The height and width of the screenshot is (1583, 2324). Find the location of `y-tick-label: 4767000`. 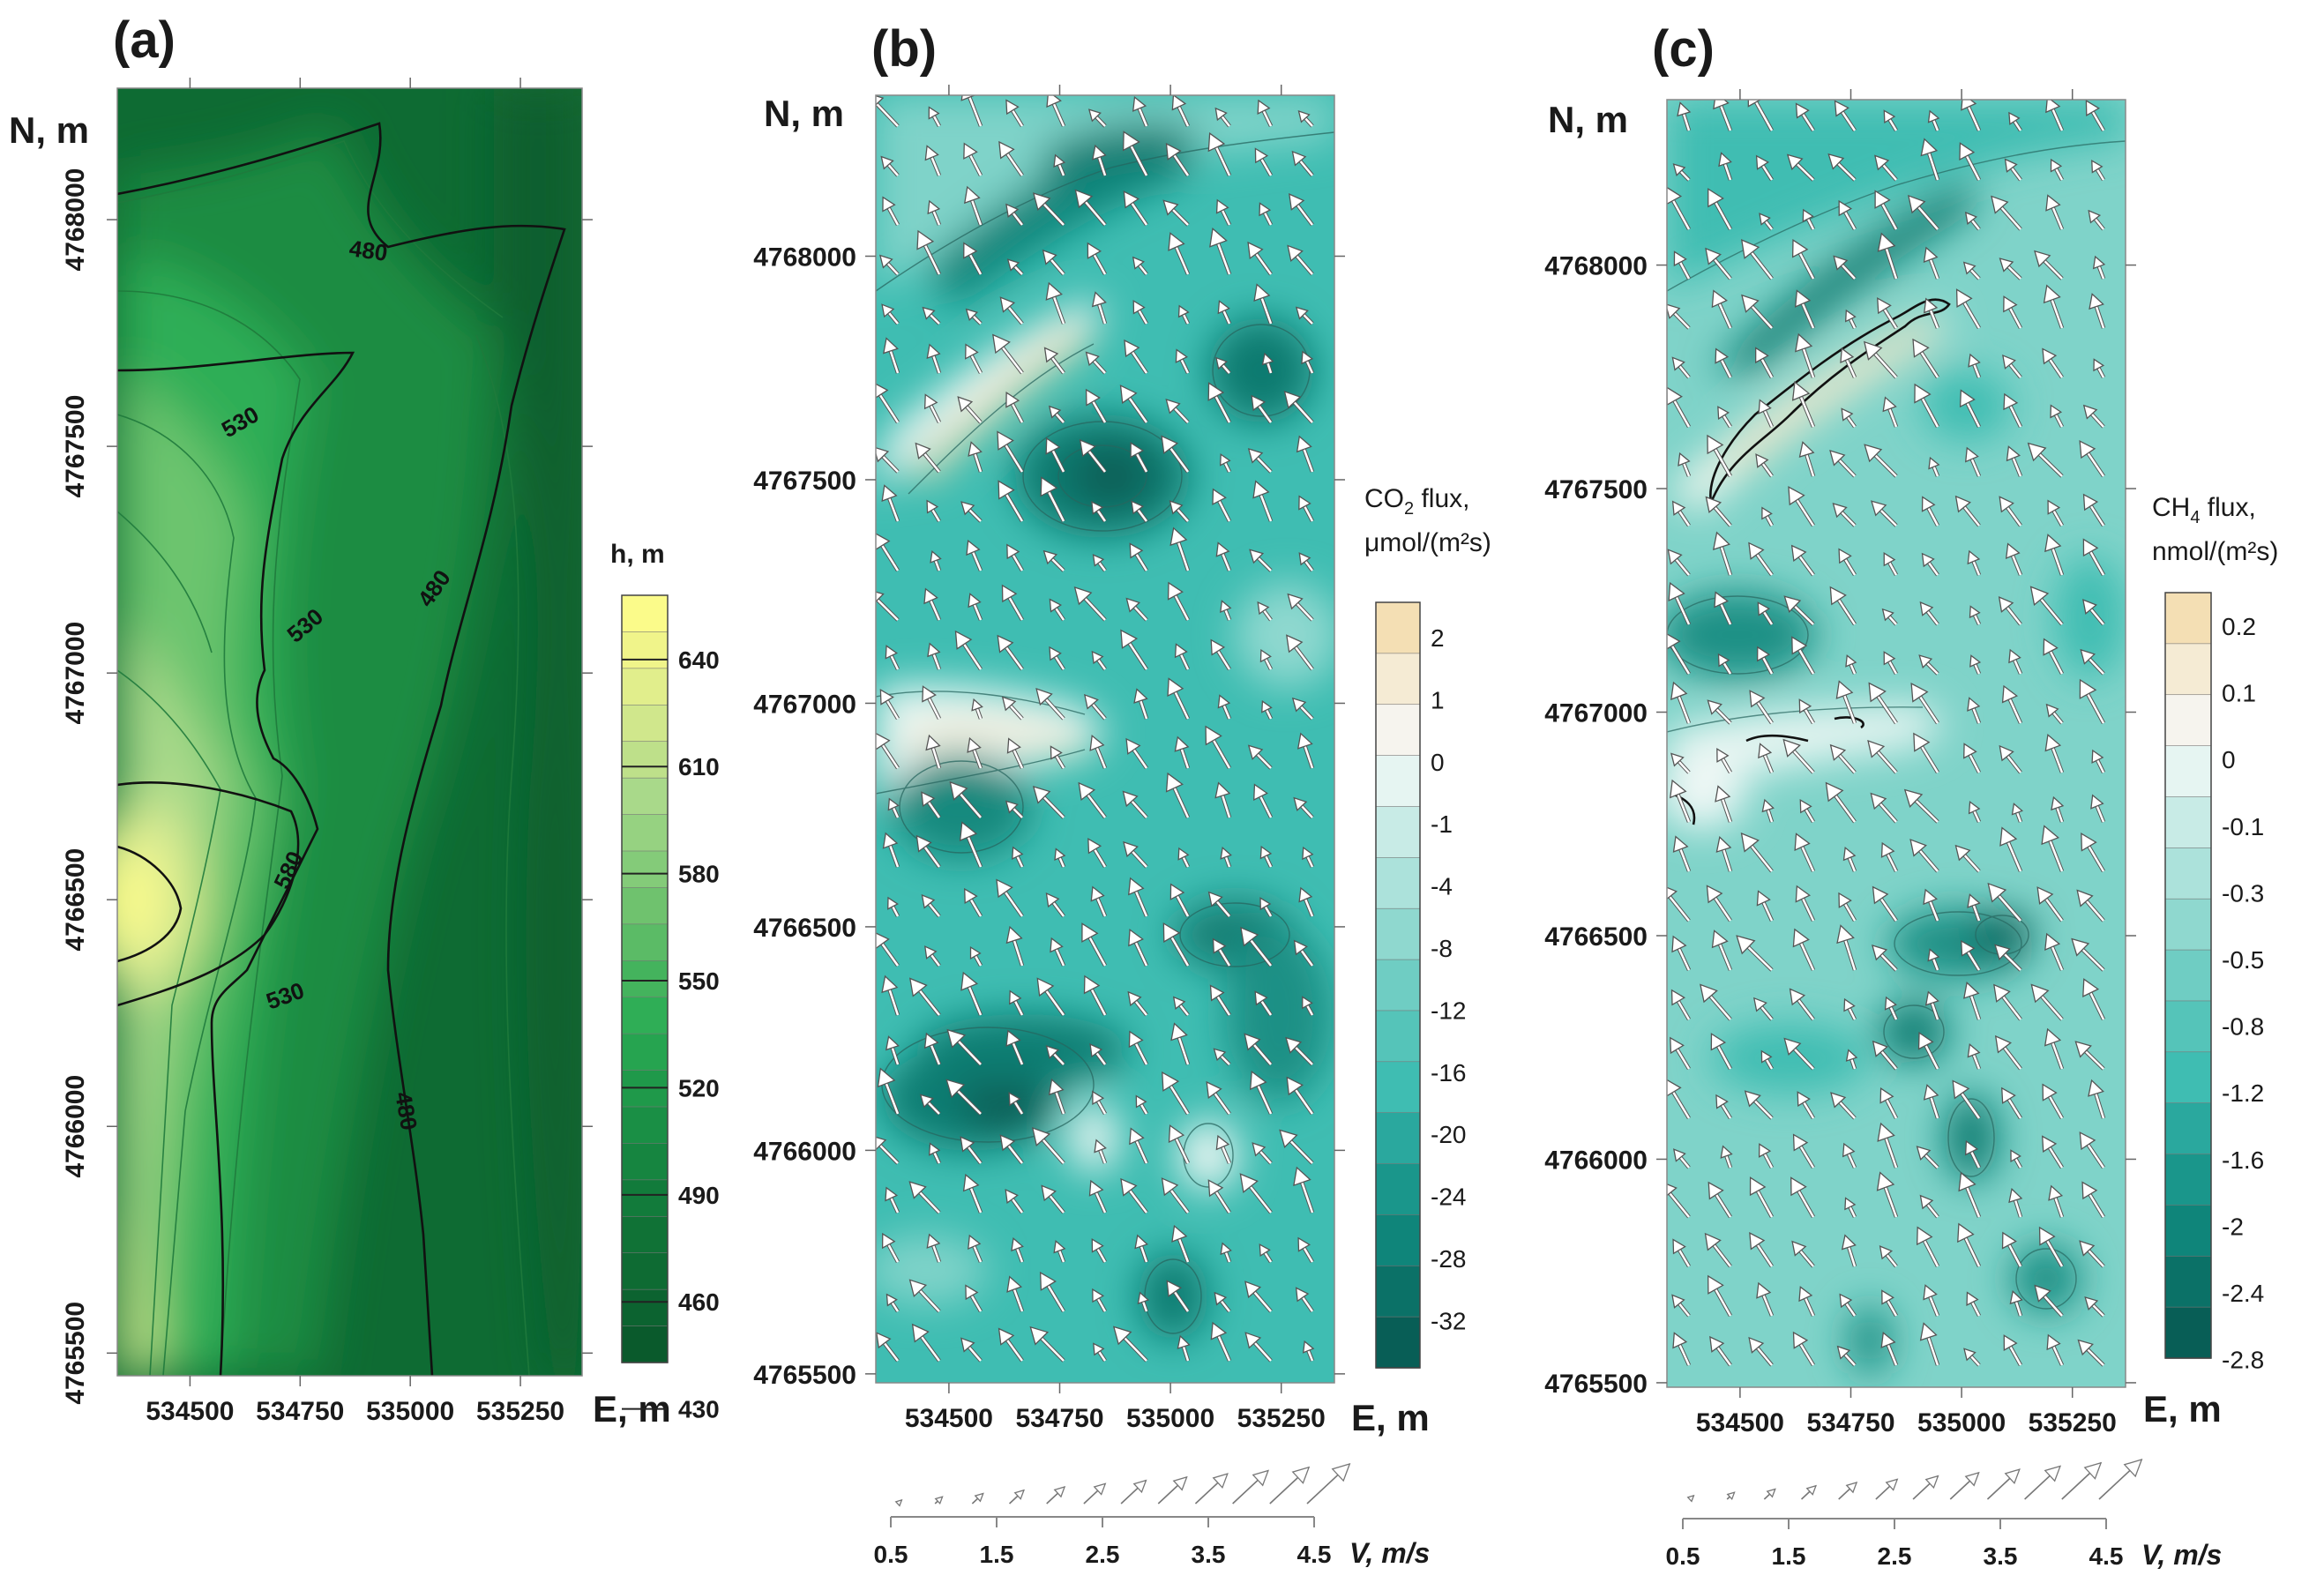

y-tick-label: 4767000 is located at coordinates (75, 673).